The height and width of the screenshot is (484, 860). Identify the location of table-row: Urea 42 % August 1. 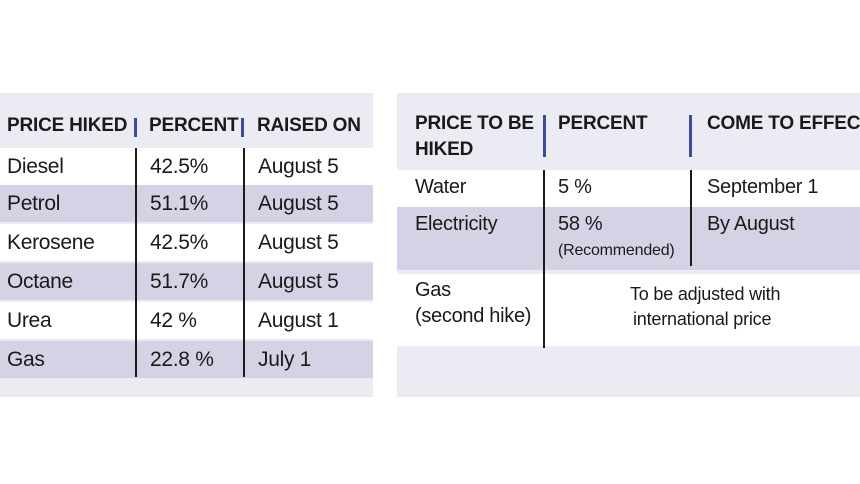
(186, 320).